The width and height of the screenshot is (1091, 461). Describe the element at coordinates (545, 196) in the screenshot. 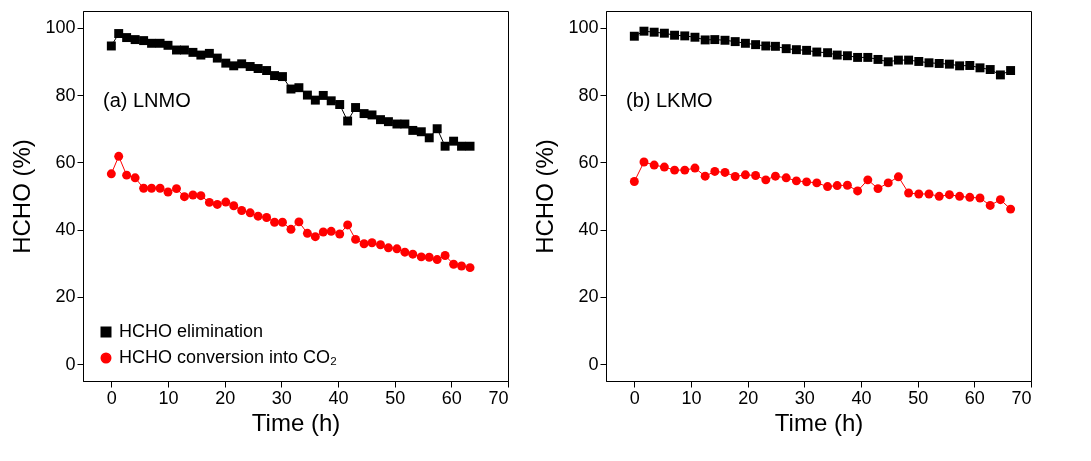

I see `y-axis-title: HCHO (%)` at that location.